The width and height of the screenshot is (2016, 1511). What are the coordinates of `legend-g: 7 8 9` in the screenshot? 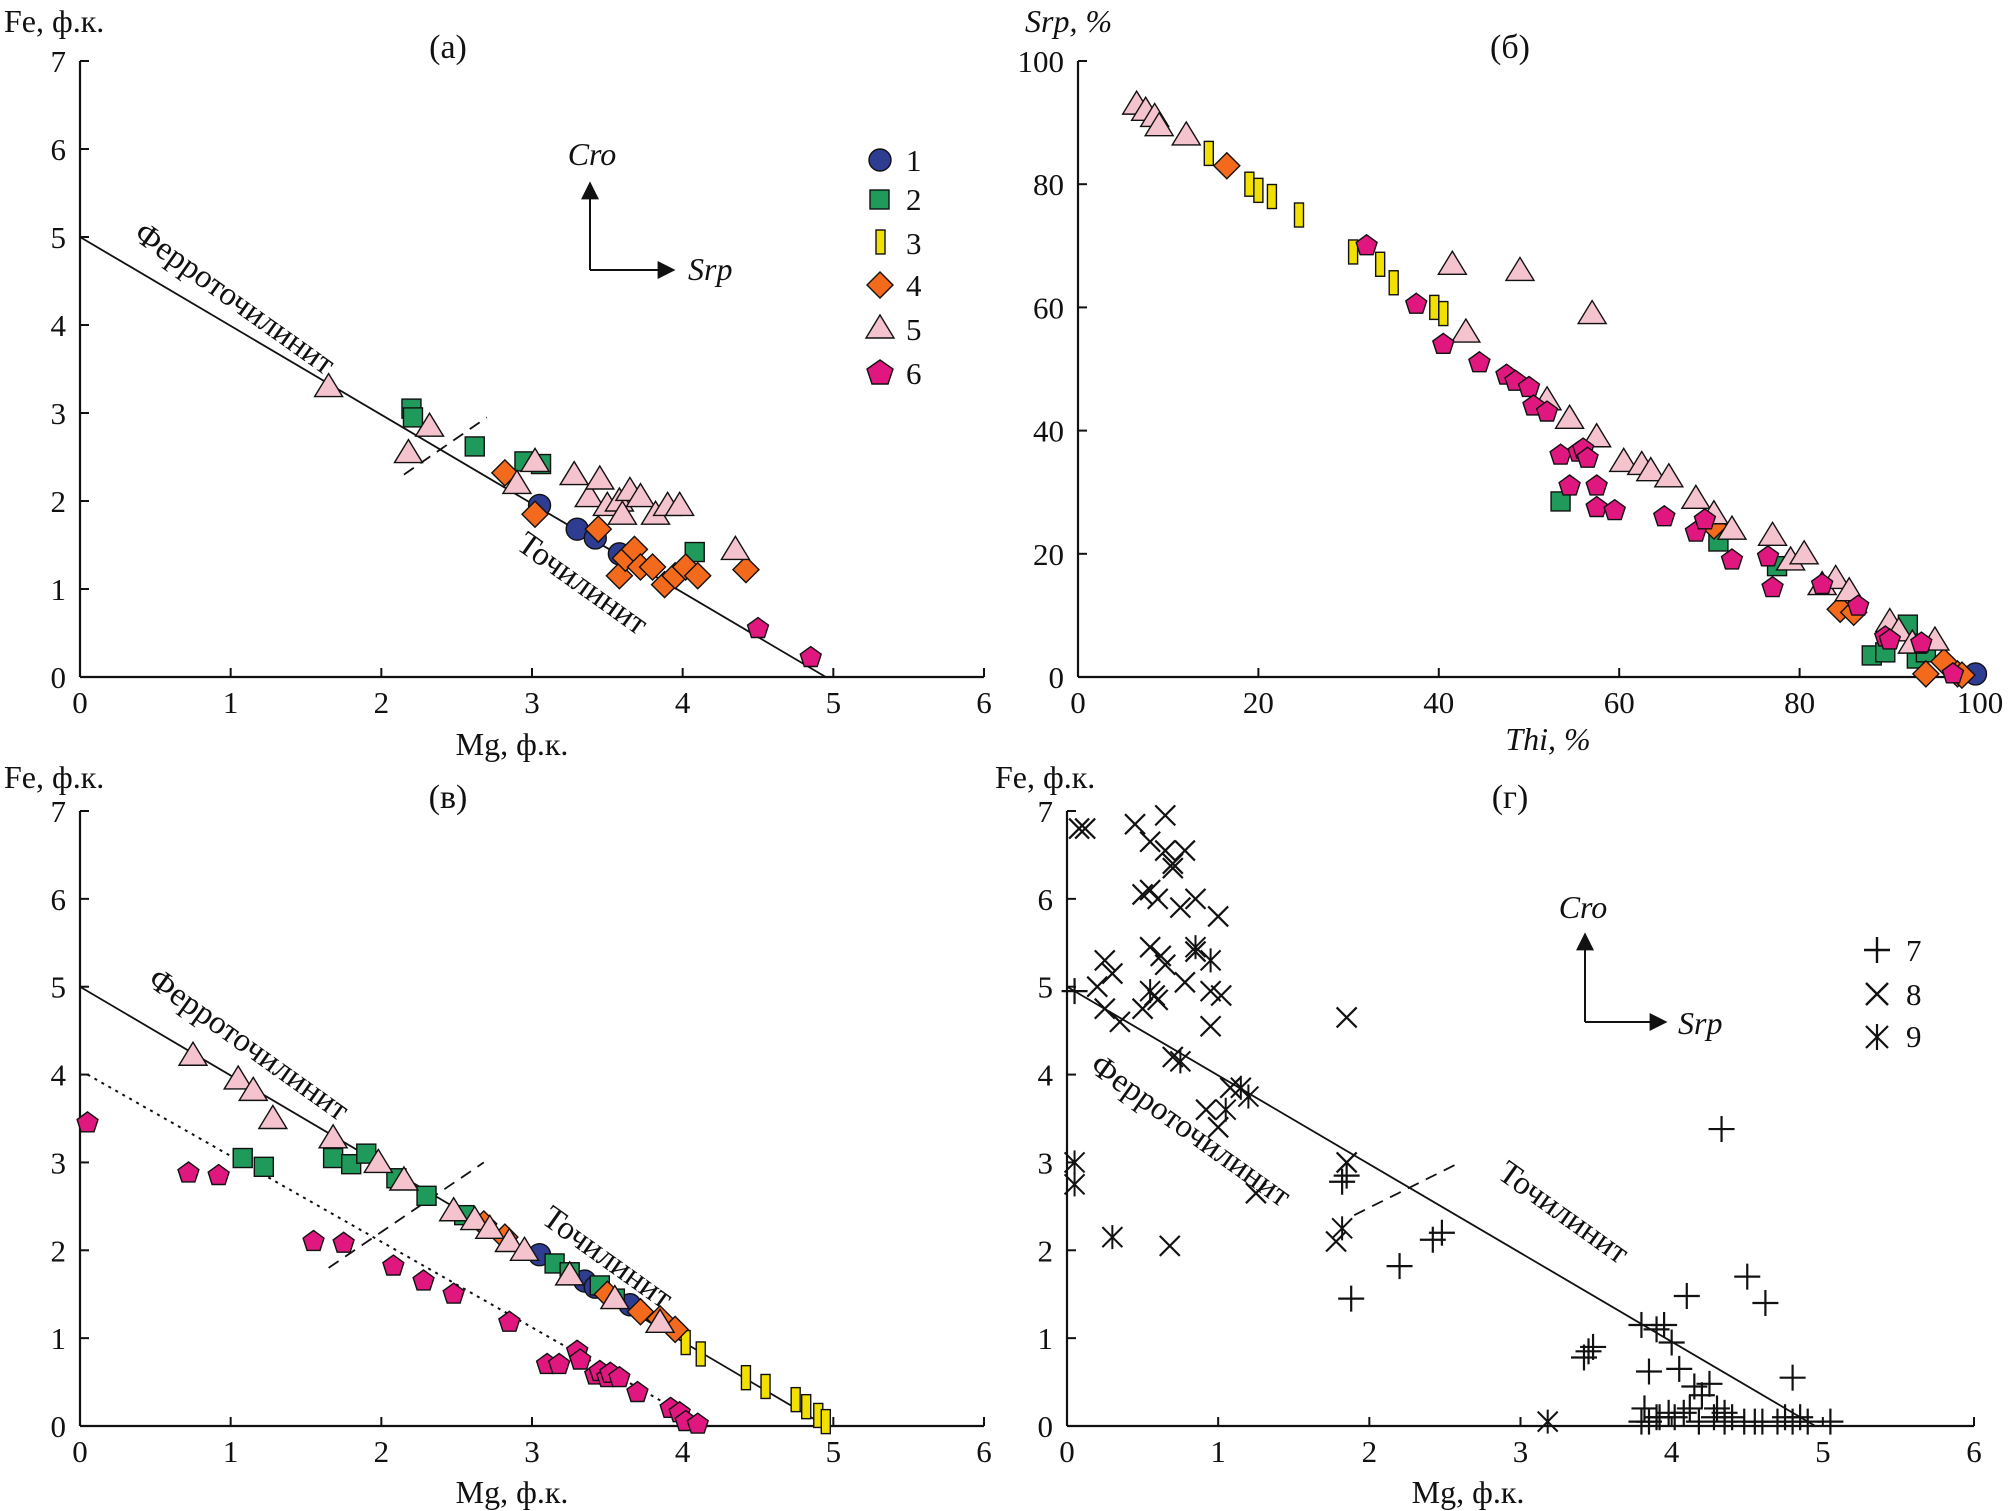 It's located at (1893, 993).